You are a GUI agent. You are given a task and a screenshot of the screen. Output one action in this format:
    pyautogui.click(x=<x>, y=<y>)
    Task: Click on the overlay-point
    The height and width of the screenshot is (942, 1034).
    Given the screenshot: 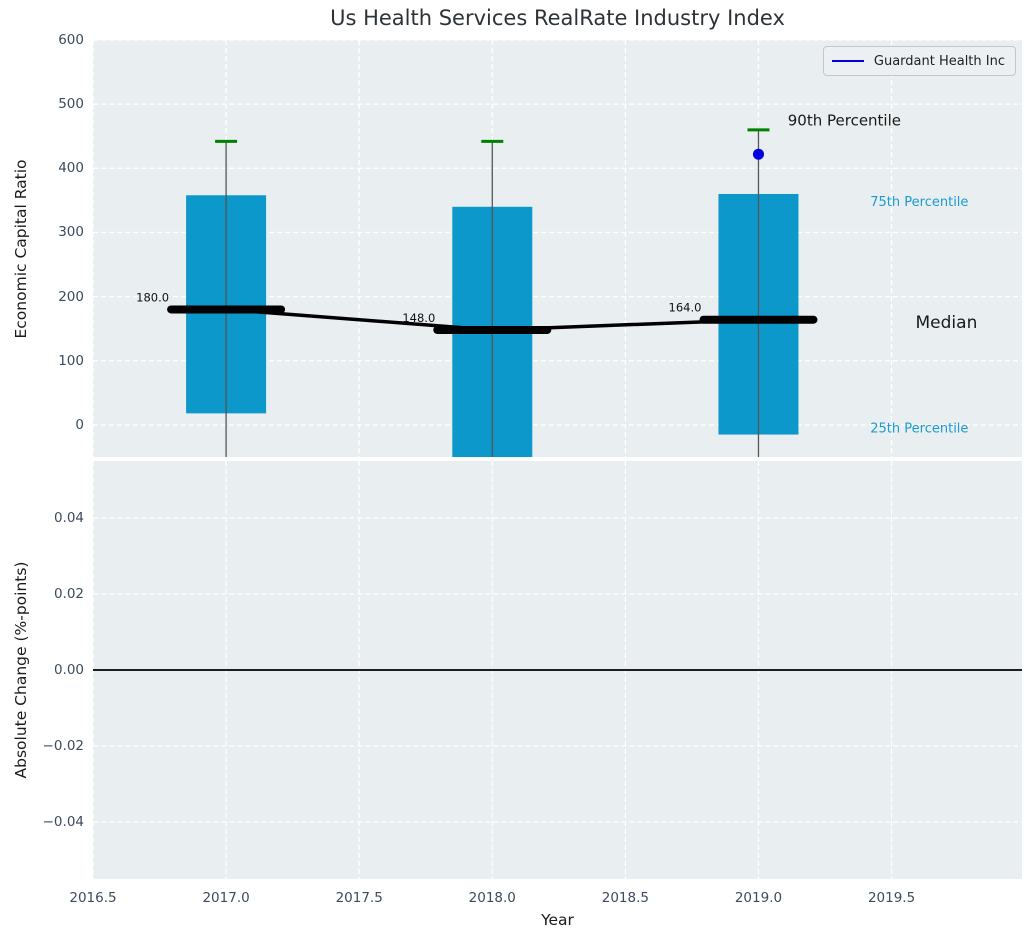 What is the action you would take?
    pyautogui.click(x=758, y=154)
    